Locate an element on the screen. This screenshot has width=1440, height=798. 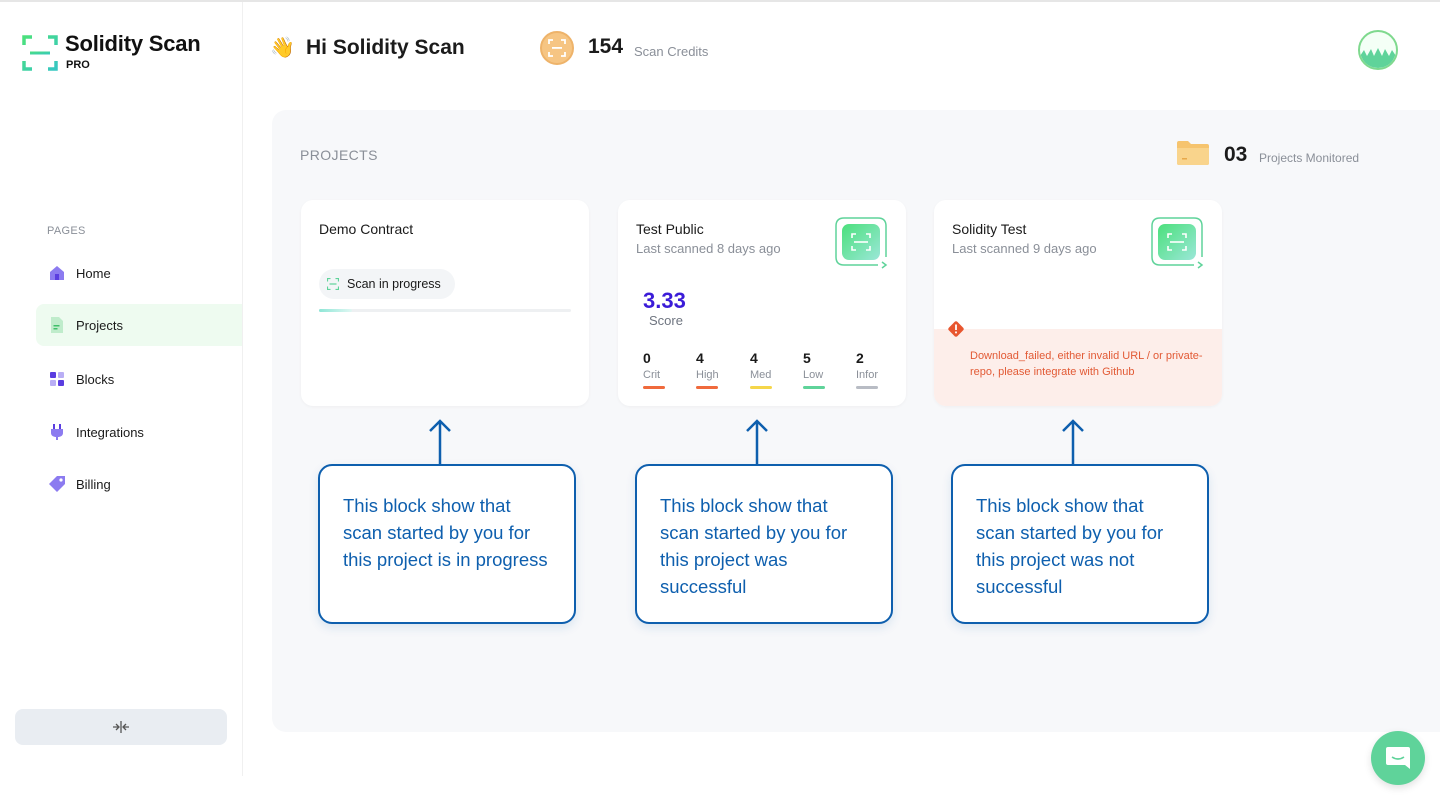
folder-icon is located at coordinates (1193, 153).